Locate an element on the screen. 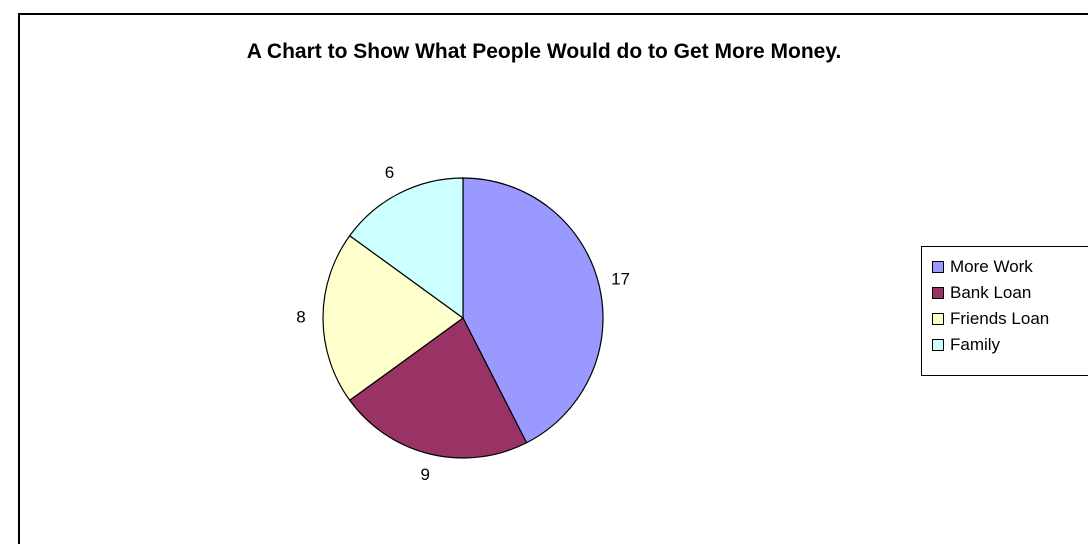 The height and width of the screenshot is (544, 1088). data-label-friends-loan: 8 is located at coordinates (300, 316).